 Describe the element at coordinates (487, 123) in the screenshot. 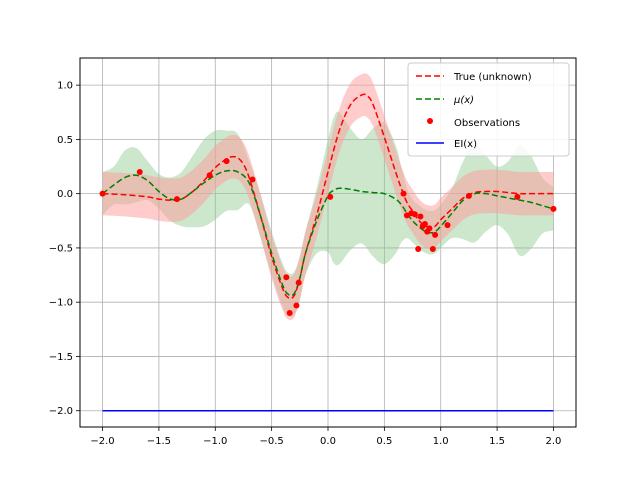

I see `legend-observations-label: Observations` at that location.